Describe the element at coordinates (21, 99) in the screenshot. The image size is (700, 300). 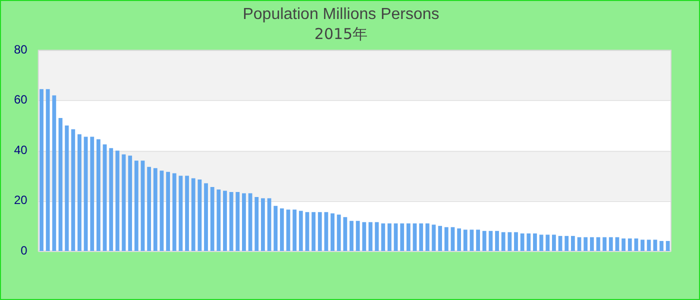
I see `y-tick-label: 60` at that location.